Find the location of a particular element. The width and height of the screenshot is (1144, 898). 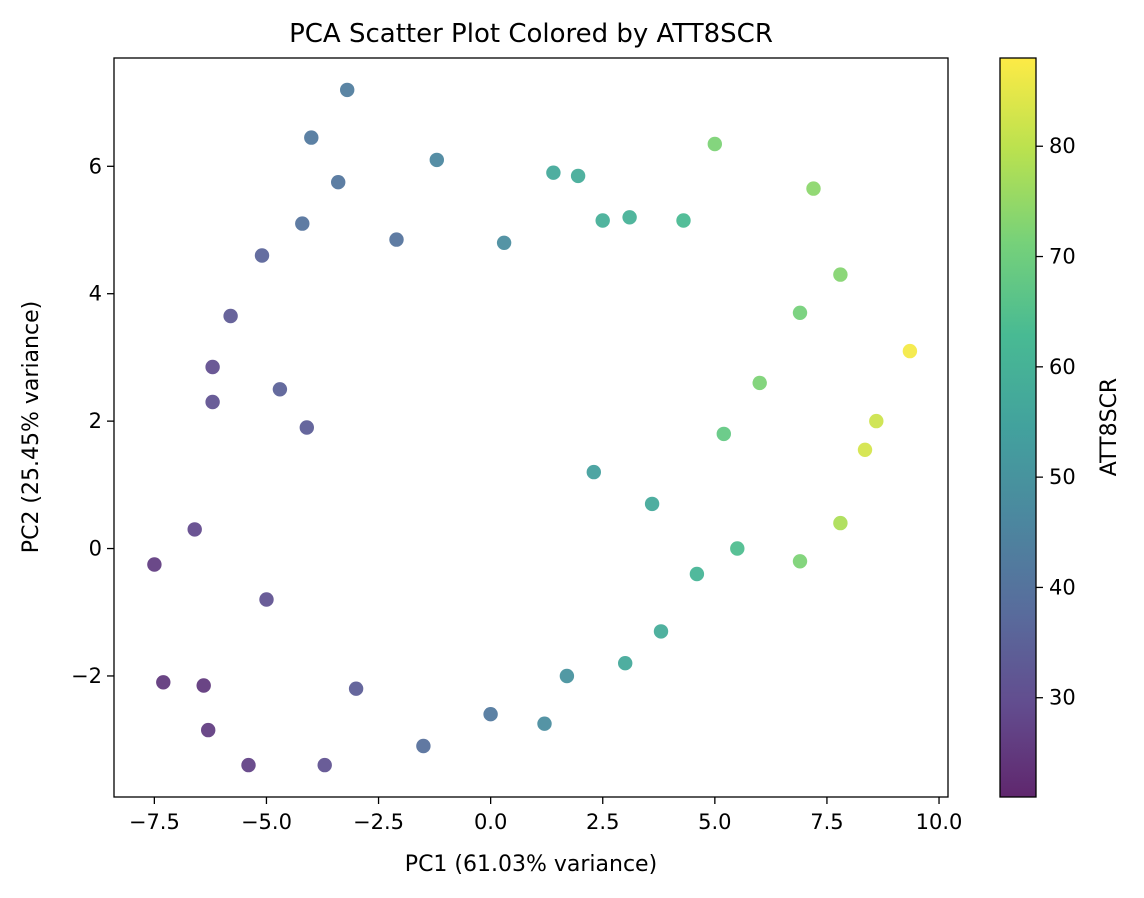

x-tick-label: 5.0 is located at coordinates (714, 822).